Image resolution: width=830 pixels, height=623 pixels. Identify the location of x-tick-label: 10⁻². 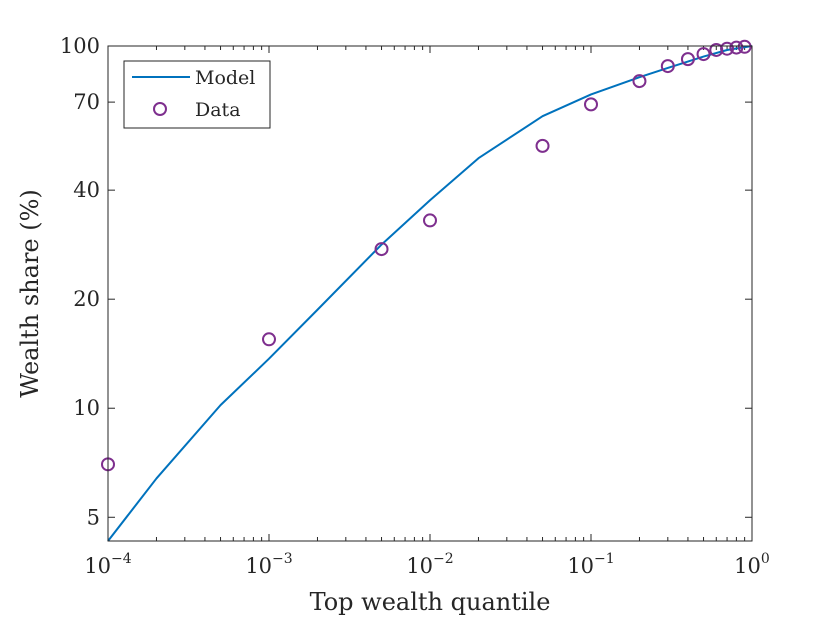
(429, 564).